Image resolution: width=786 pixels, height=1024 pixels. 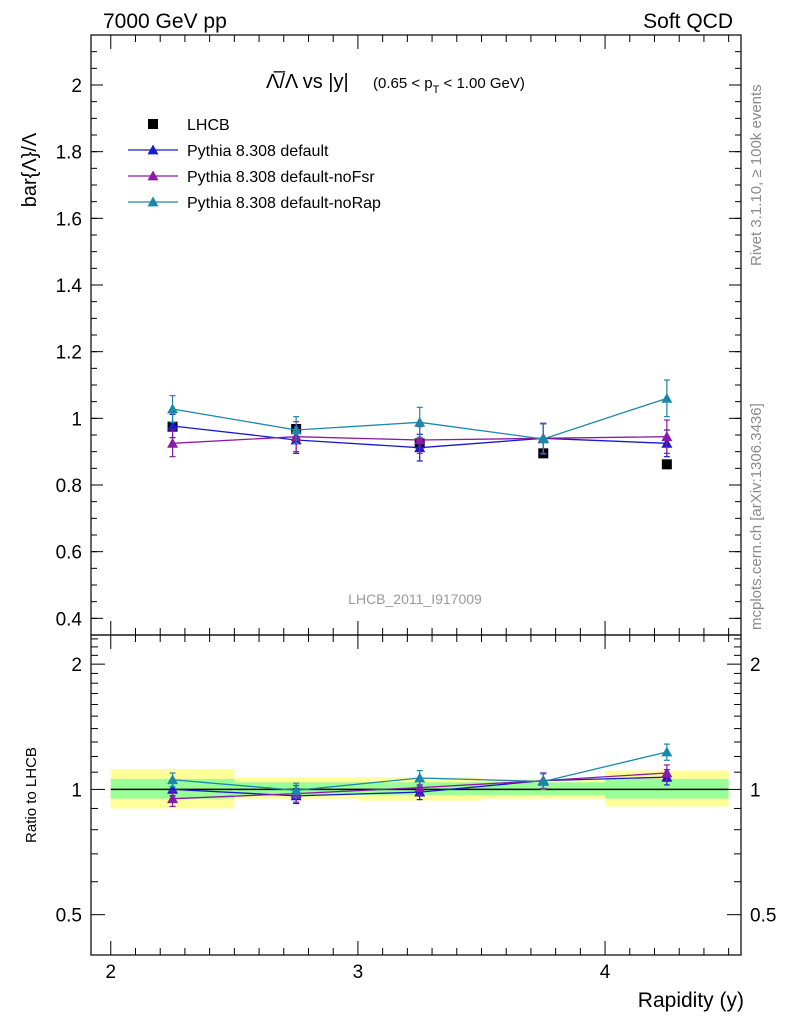 I want to click on main-y-tick-label: 1.6, so click(x=69, y=219).